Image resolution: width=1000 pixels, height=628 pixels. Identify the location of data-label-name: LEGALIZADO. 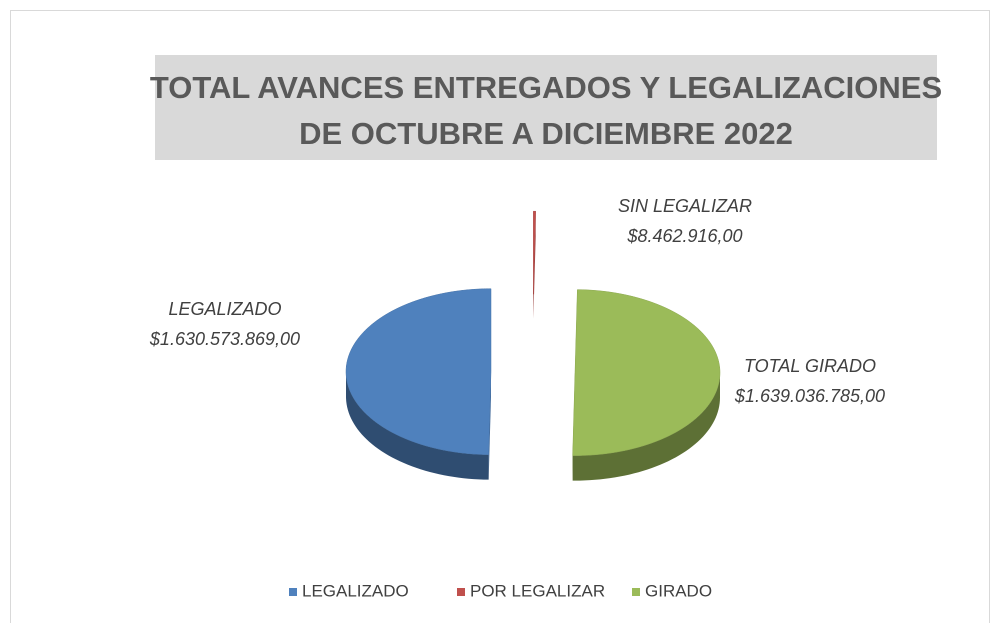
(224, 309).